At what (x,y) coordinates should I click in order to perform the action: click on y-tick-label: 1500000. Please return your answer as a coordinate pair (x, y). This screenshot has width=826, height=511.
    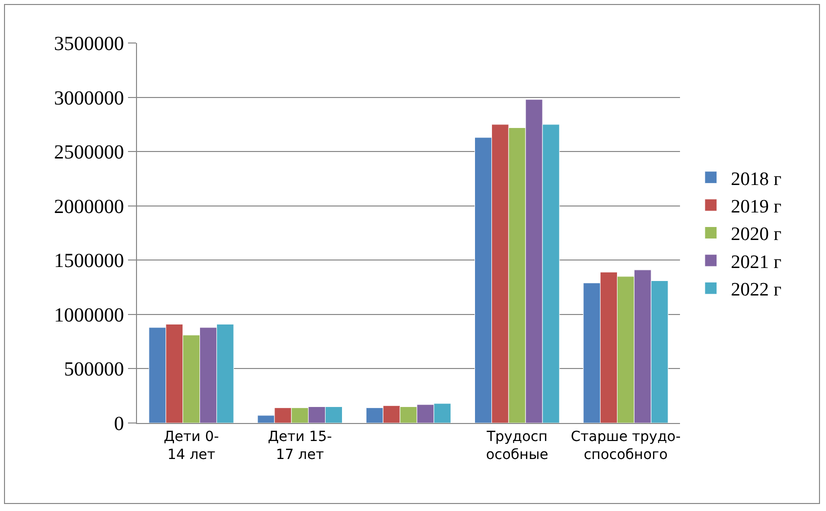
    Looking at the image, I should click on (89, 261).